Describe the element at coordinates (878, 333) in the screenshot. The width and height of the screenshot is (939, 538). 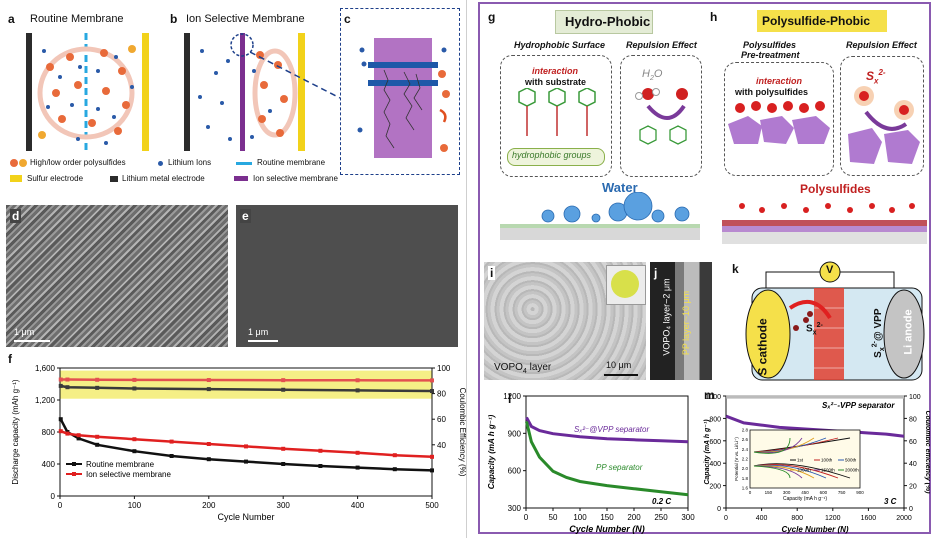
I see `k-vpp: Sx2-@ VPP` at that location.